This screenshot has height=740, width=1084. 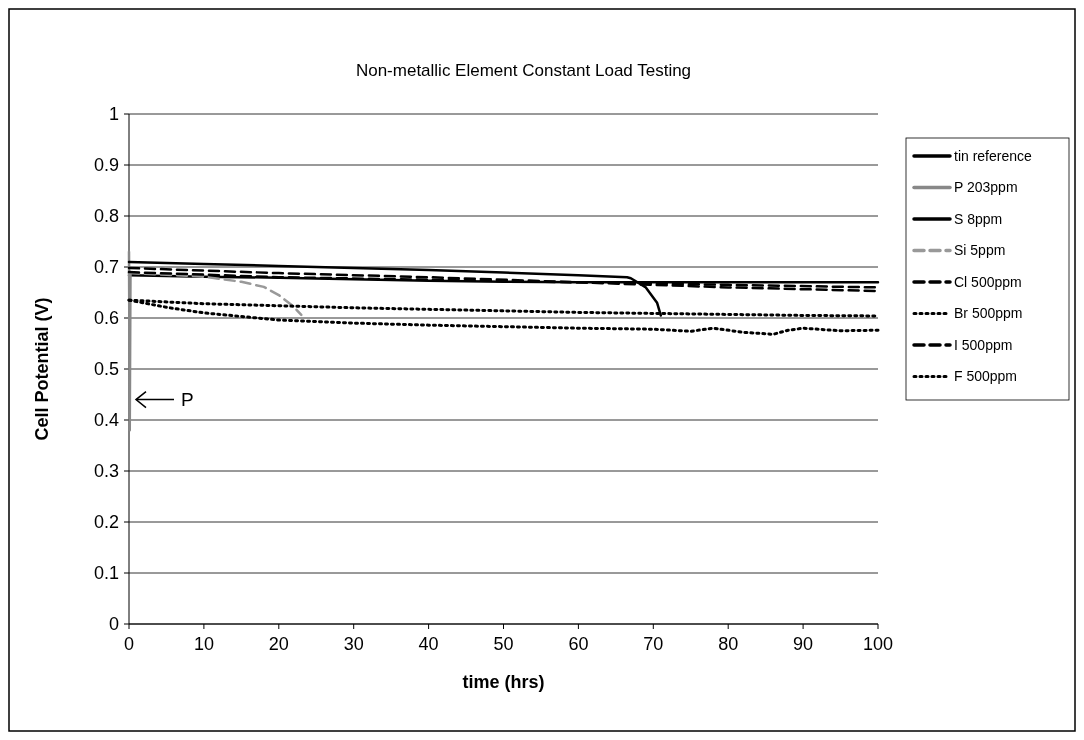 What do you see at coordinates (523, 70) in the screenshot?
I see `chart-title: Non-metallic Element Constant Load Testing` at bounding box center [523, 70].